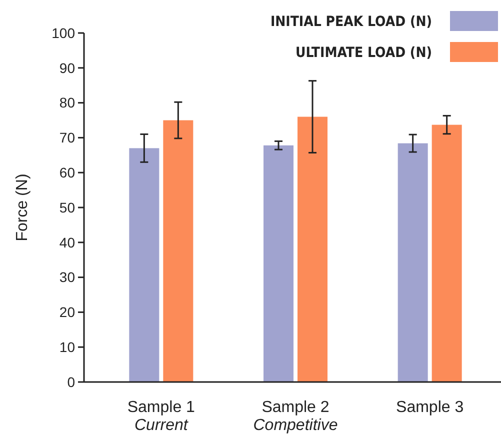  I want to click on x-tick-label: Sample 3, so click(430, 407).